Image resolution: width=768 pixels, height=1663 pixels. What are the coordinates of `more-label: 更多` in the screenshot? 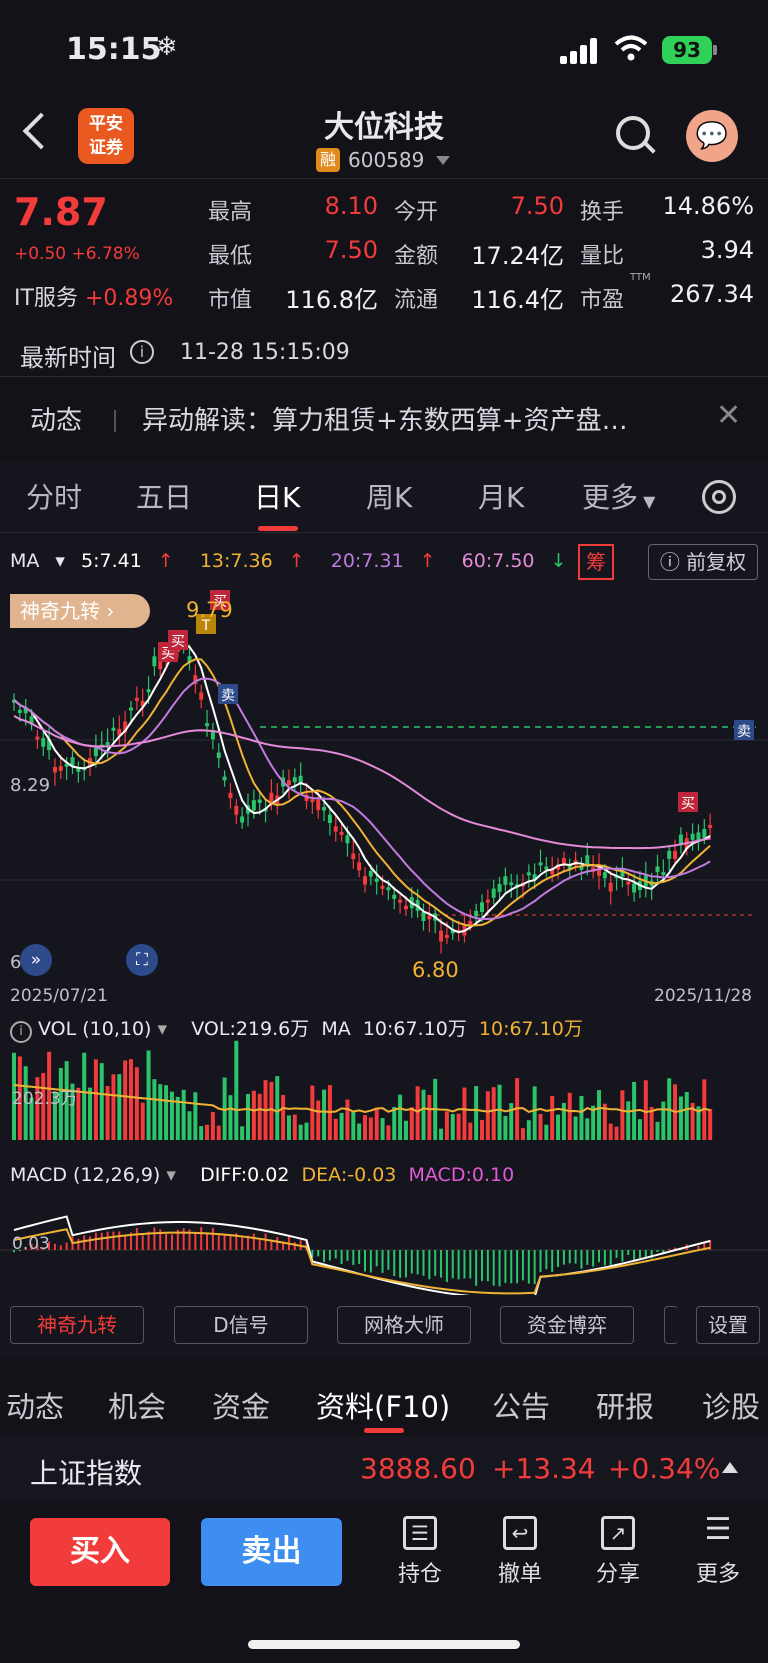 It's located at (717, 1574).